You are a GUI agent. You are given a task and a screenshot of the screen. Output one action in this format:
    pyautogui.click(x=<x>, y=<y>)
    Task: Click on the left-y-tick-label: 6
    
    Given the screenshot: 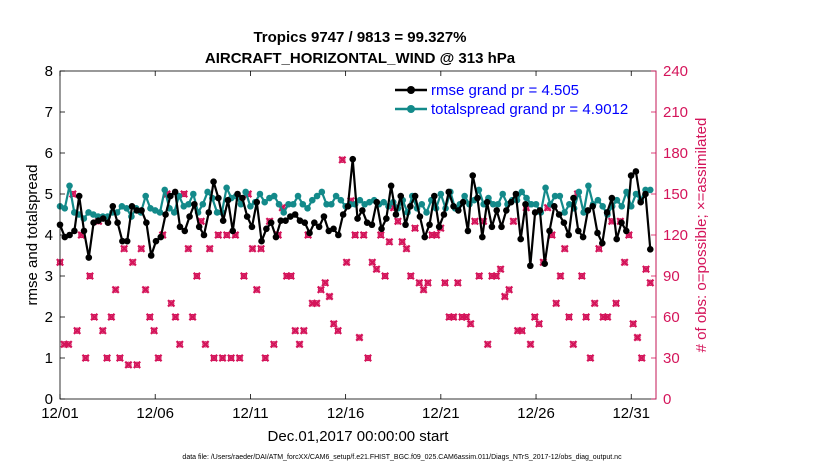 What is the action you would take?
    pyautogui.click(x=49, y=153)
    